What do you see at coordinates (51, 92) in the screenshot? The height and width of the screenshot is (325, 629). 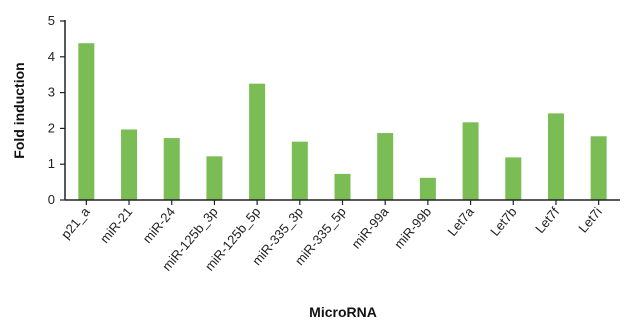 I see `y-tick-label: 3` at bounding box center [51, 92].